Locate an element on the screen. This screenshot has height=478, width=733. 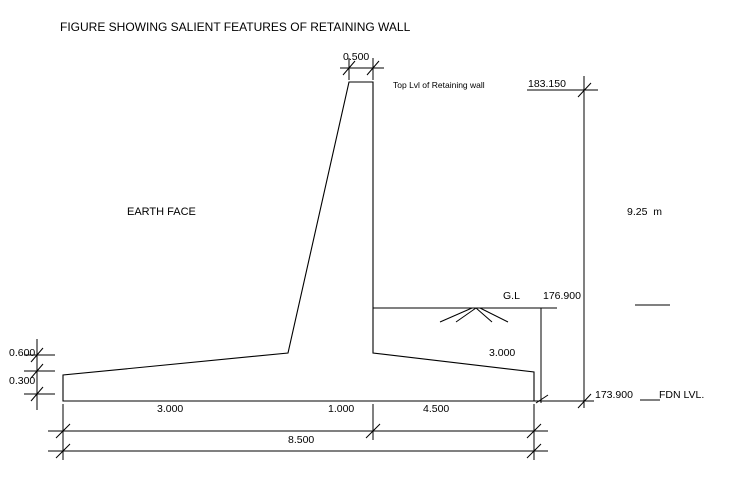
height-label: 9.25 m is located at coordinates (644, 212).